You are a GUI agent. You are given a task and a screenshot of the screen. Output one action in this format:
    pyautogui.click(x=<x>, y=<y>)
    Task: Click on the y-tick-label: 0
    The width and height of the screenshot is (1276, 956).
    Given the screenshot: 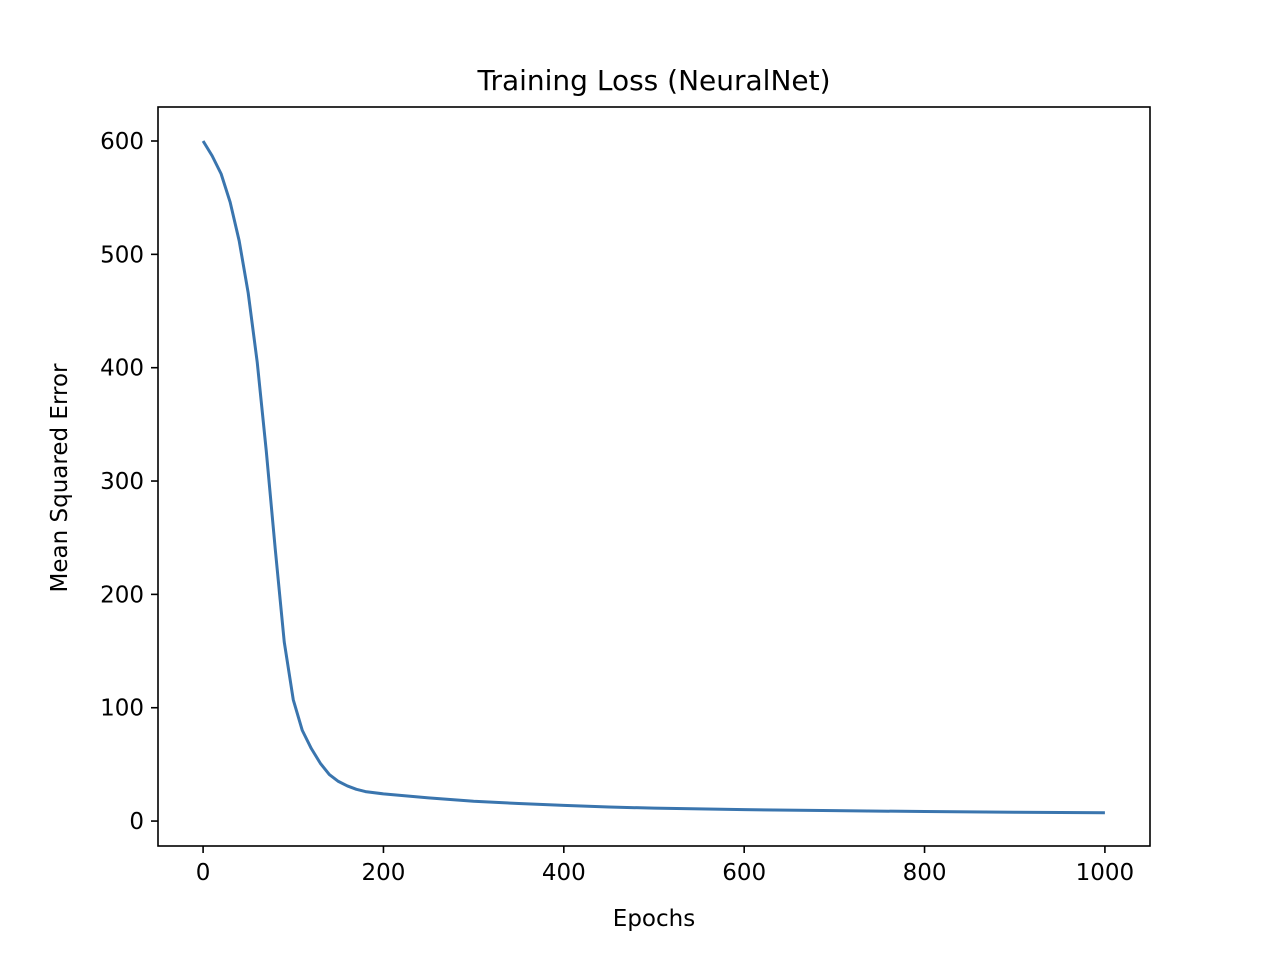 What is the action you would take?
    pyautogui.click(x=136, y=822)
    